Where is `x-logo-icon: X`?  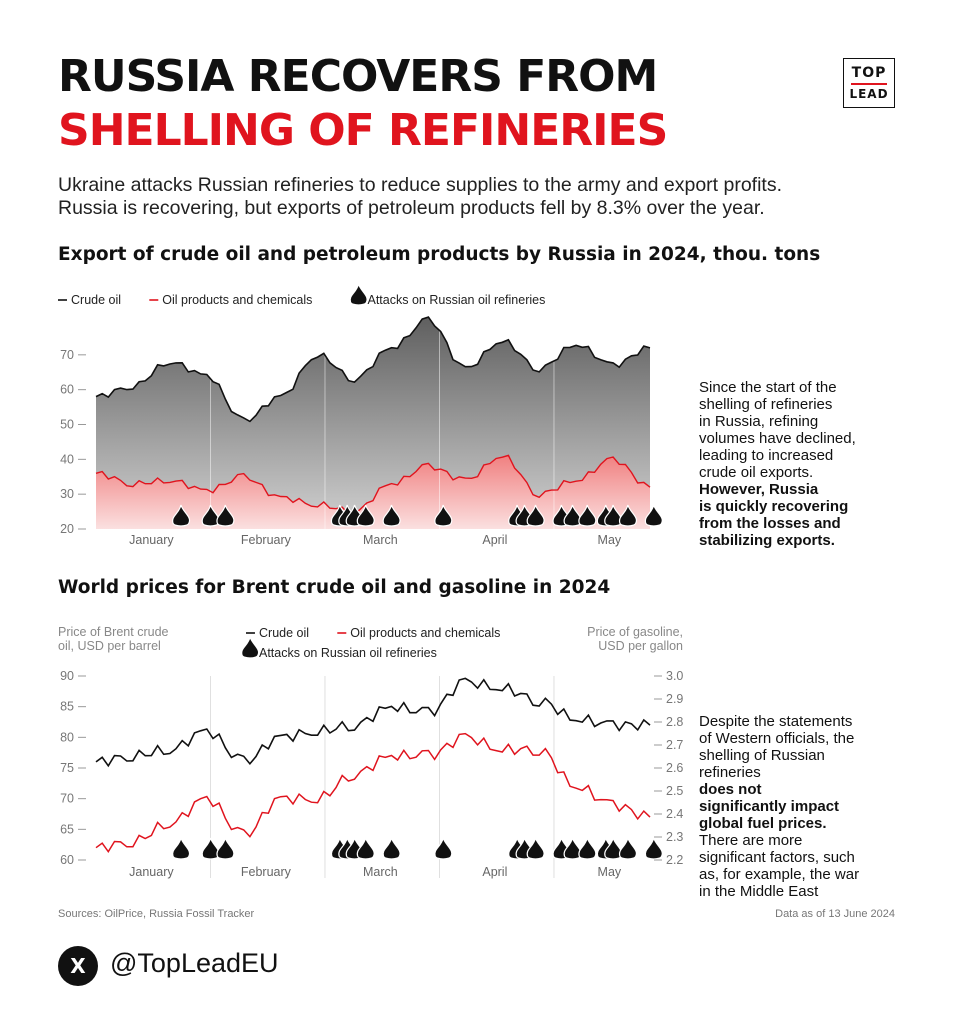 x-logo-icon: X is located at coordinates (78, 966).